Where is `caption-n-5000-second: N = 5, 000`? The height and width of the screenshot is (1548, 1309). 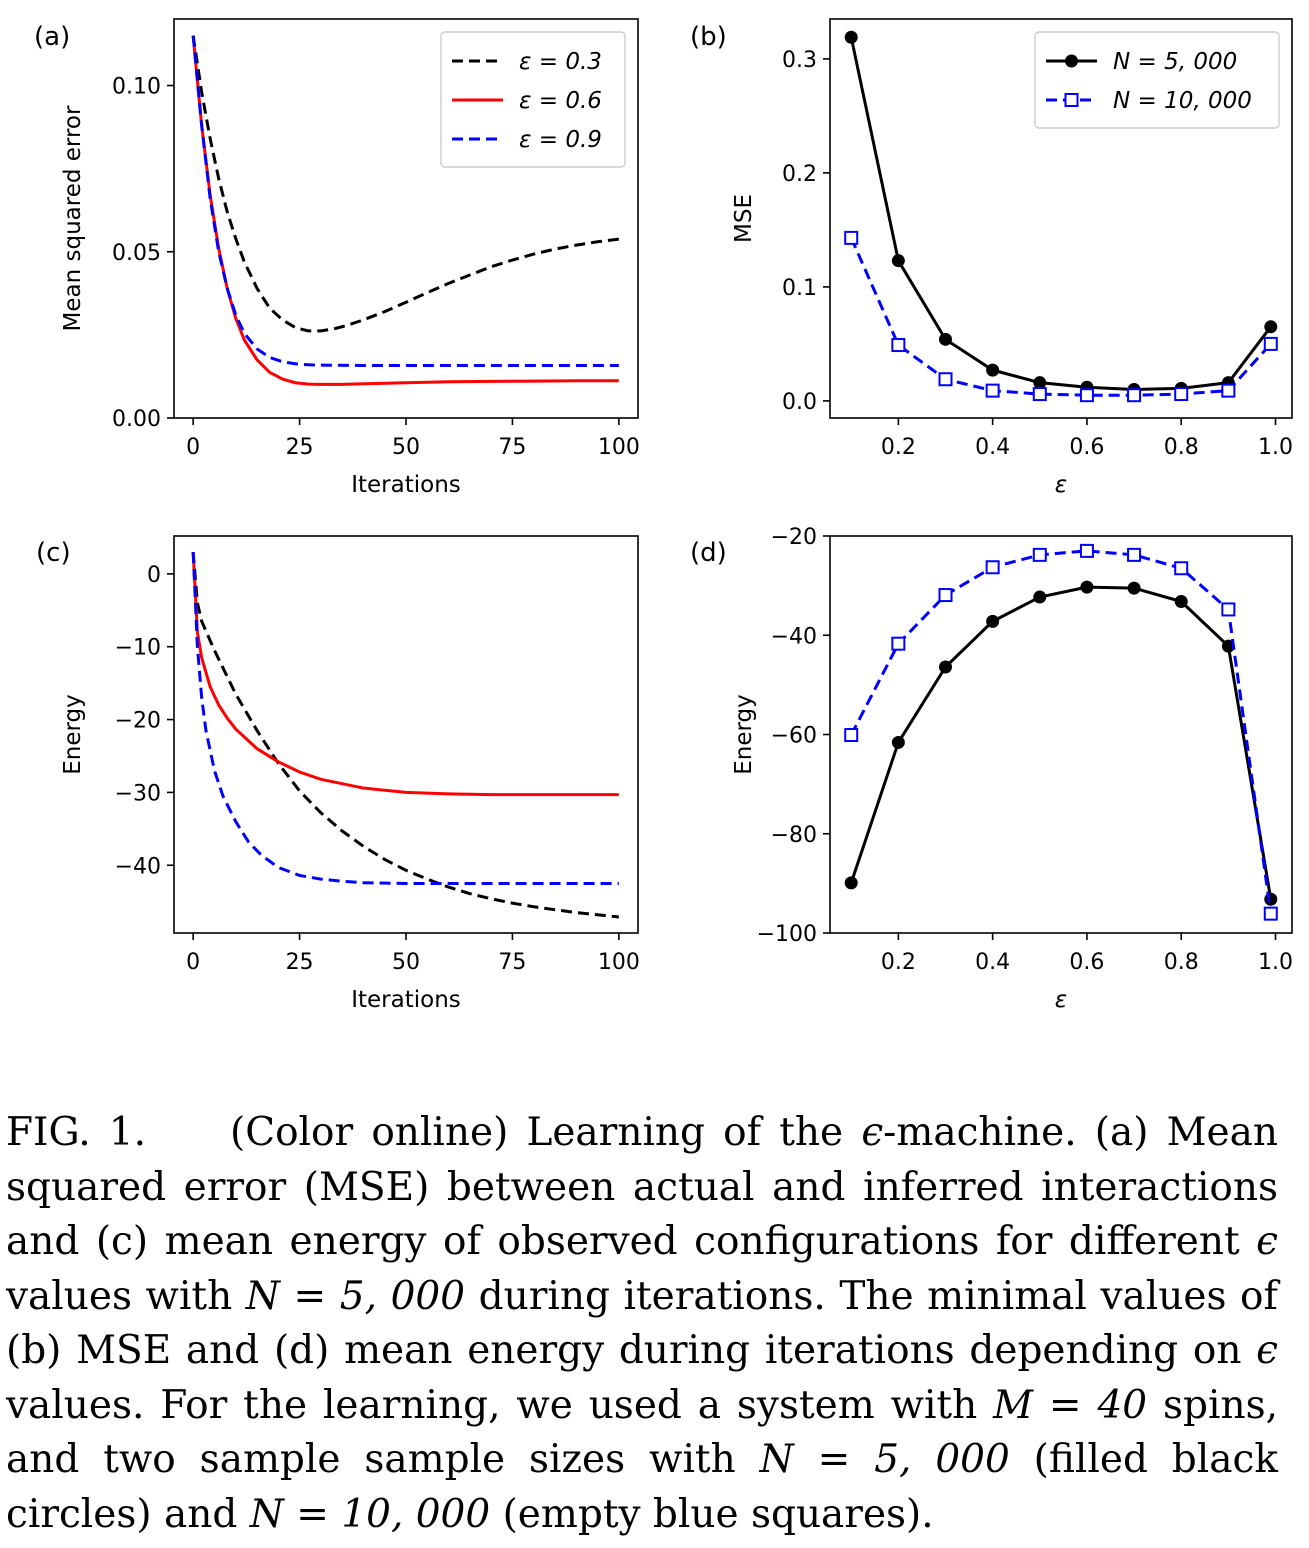 caption-n-5000-second: N = 5, 000 is located at coordinates (884, 1459).